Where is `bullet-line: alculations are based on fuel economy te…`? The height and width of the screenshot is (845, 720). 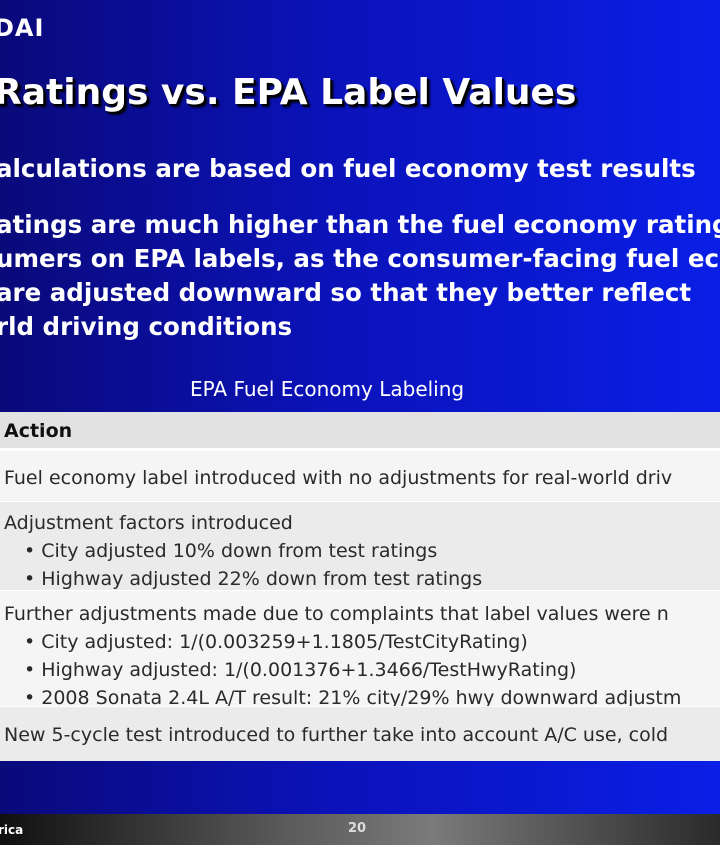
bullet-line: alculations are based on fuel economy te… is located at coordinates (348, 168).